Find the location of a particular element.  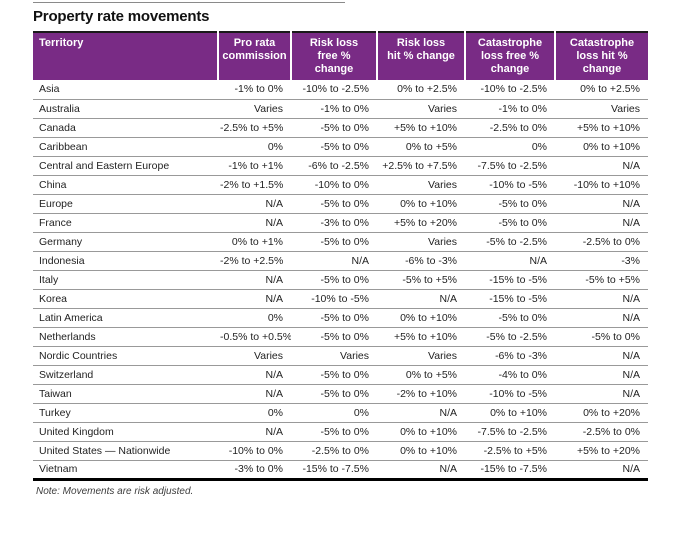

column-header-risk-loss-free-change: Risk loss free % change is located at coordinates (333, 56).